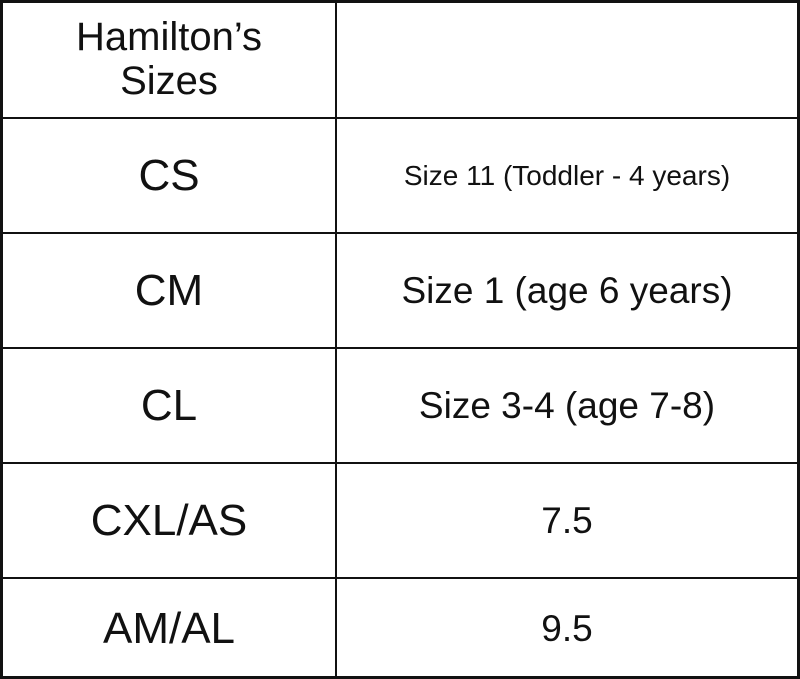 Image resolution: width=800 pixels, height=679 pixels. Describe the element at coordinates (566, 405) in the screenshot. I see `size-equivalent: Size 3-4 (age 7-8)` at that location.